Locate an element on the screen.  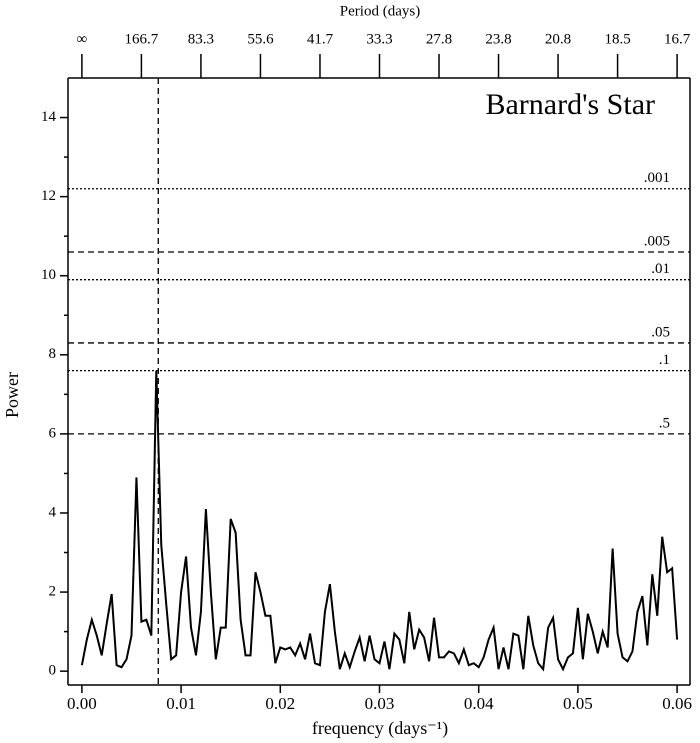
significance-label: .01 is located at coordinates (660, 269).